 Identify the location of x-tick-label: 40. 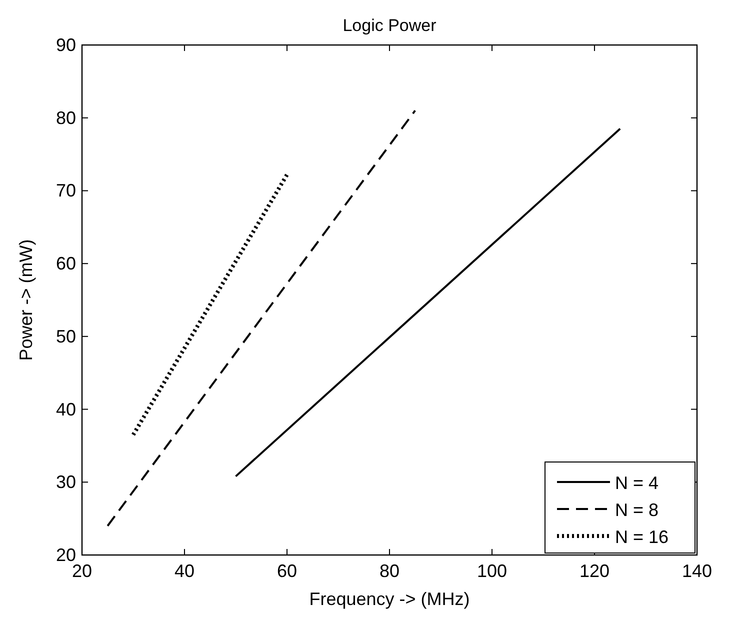
(184, 571).